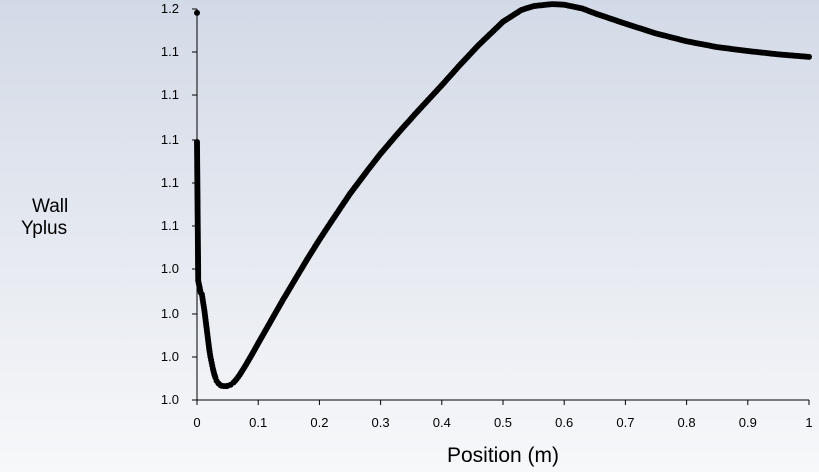  Describe the element at coordinates (170, 225) in the screenshot. I see `y-tick-label-4: 1.1` at that location.